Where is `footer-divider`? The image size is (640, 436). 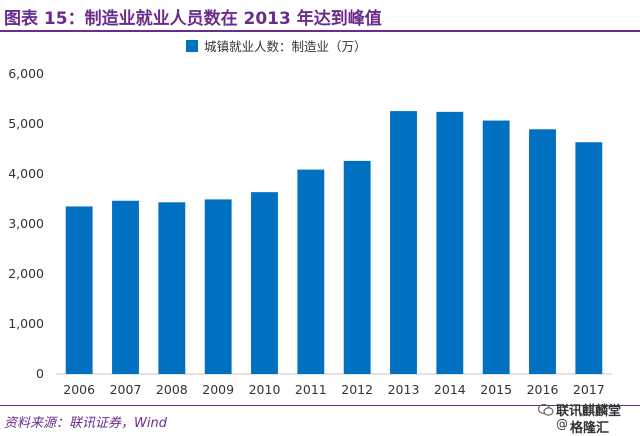
footer-divider is located at coordinates (320, 405).